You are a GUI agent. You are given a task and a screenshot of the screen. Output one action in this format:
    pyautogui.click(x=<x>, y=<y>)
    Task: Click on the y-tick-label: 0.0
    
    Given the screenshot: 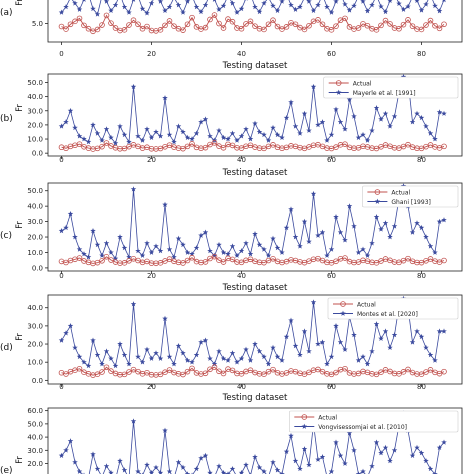 What is the action you would take?
    pyautogui.click(x=37, y=381)
    